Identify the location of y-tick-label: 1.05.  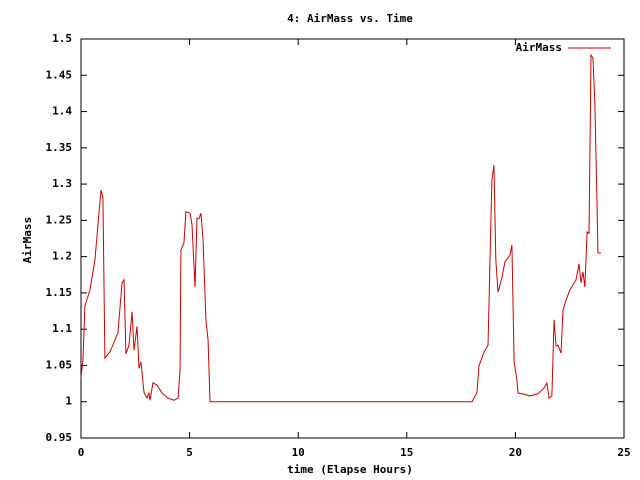
(59, 364).